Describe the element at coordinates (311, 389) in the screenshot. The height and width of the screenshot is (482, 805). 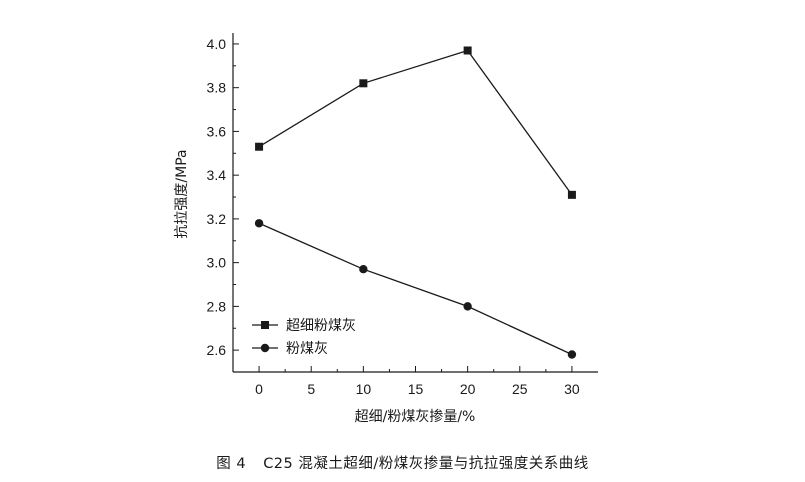
I see `x-tick-label: 5` at that location.